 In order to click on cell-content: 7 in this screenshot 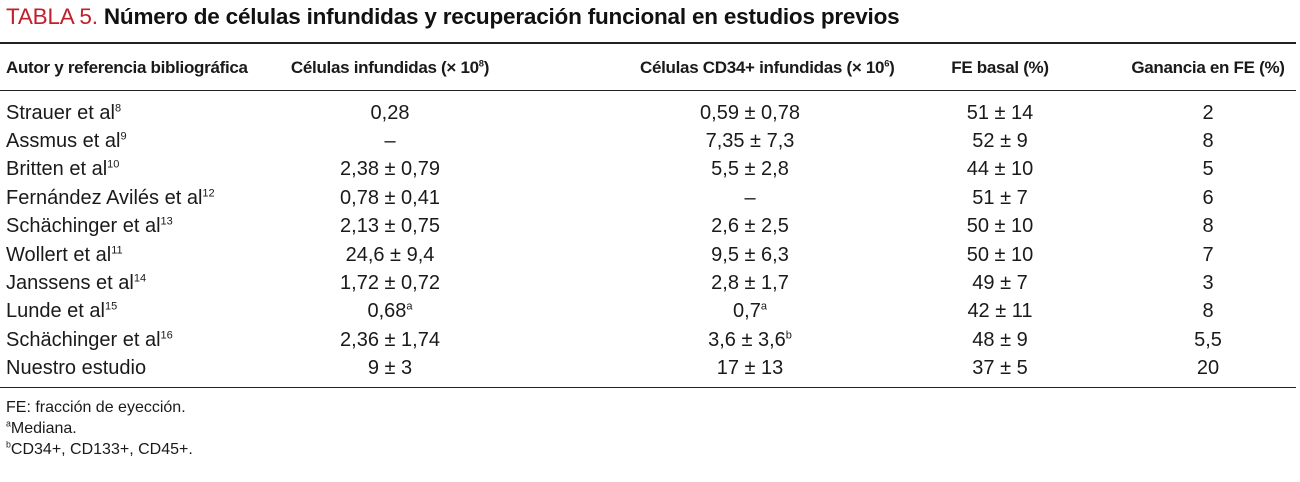, I will do `click(1207, 255)`.